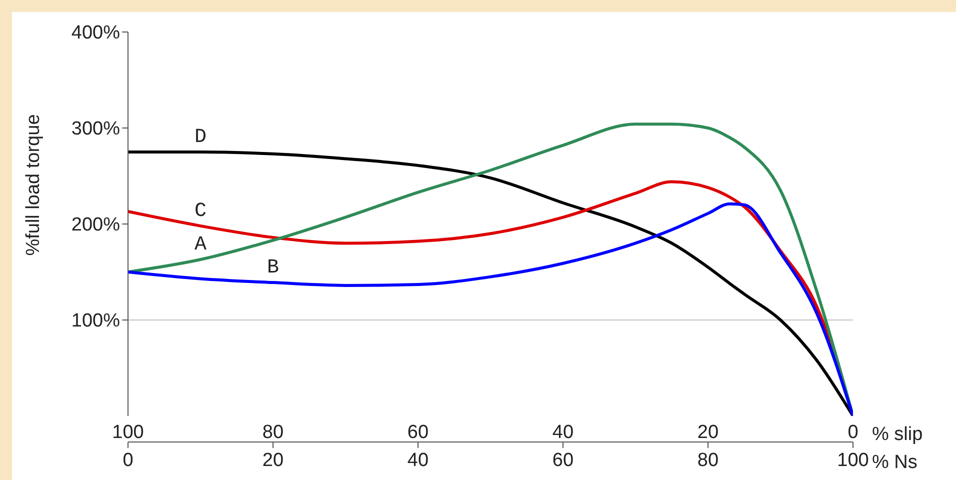 The height and width of the screenshot is (480, 956). What do you see at coordinates (200, 137) in the screenshot?
I see `series-label: D` at bounding box center [200, 137].